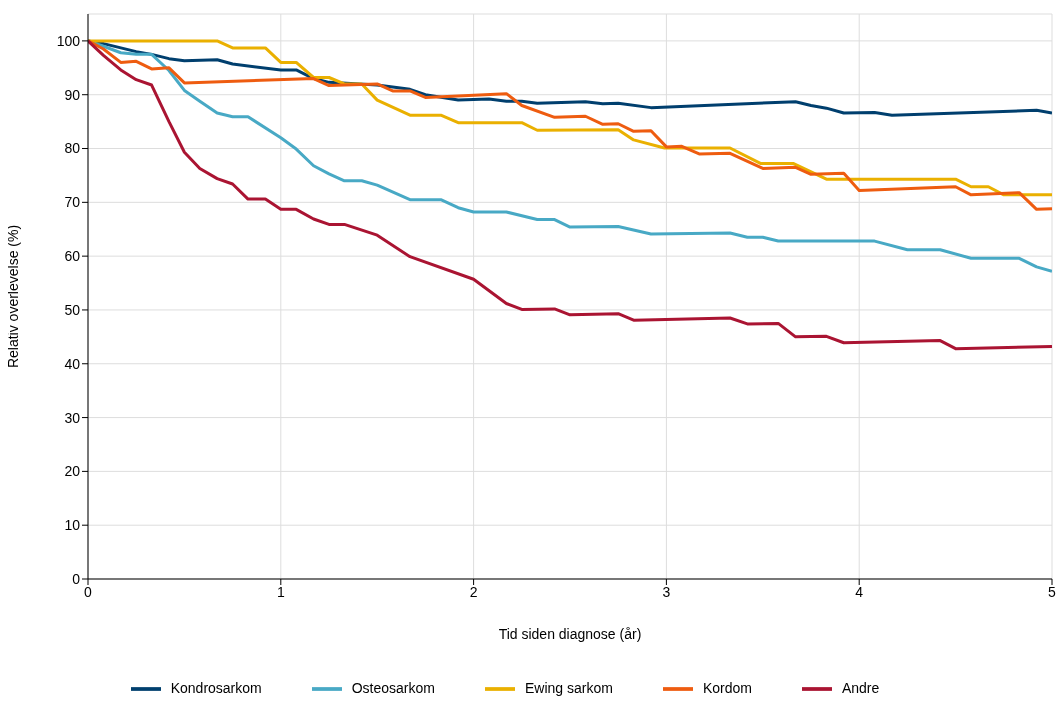  I want to click on x-tick-label: 3, so click(666, 591).